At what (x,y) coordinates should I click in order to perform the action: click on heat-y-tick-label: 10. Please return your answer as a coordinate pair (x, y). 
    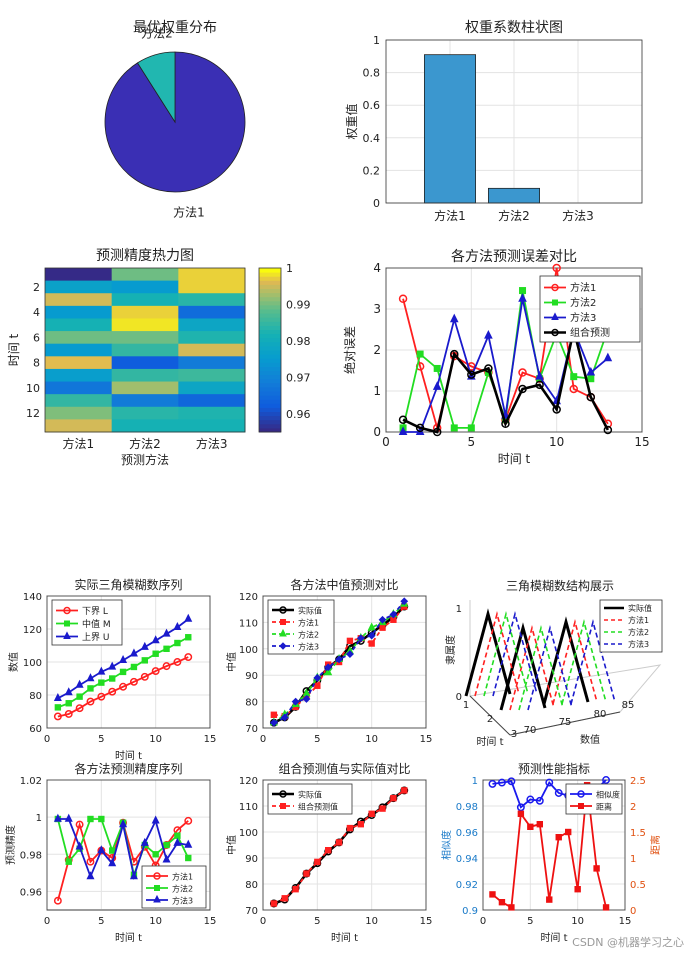
    Looking at the image, I should click on (33, 388).